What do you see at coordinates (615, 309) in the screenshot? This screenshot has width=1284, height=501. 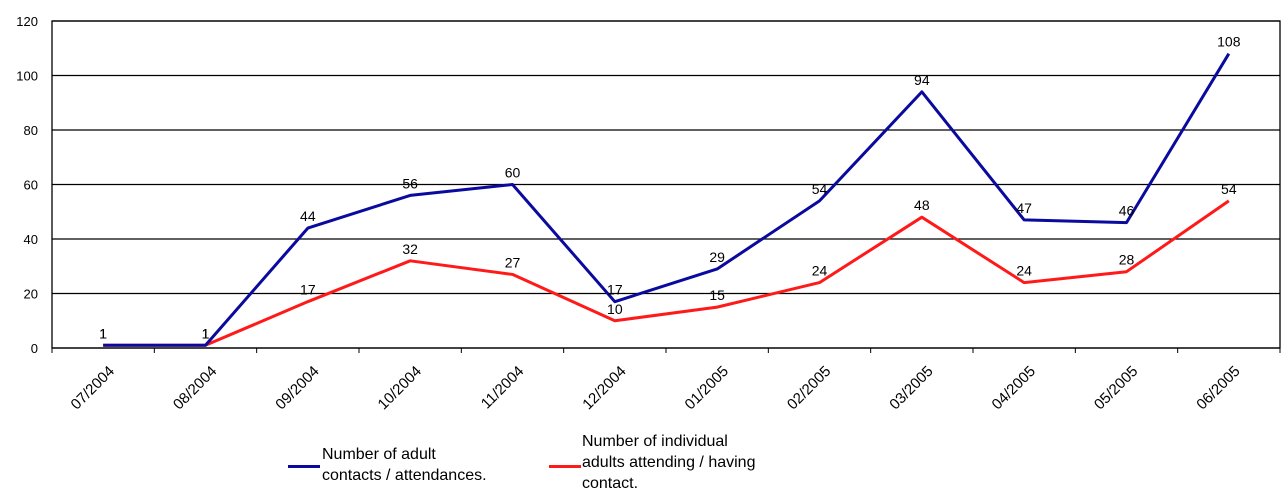 I see `data-label-individual-adults: 10` at bounding box center [615, 309].